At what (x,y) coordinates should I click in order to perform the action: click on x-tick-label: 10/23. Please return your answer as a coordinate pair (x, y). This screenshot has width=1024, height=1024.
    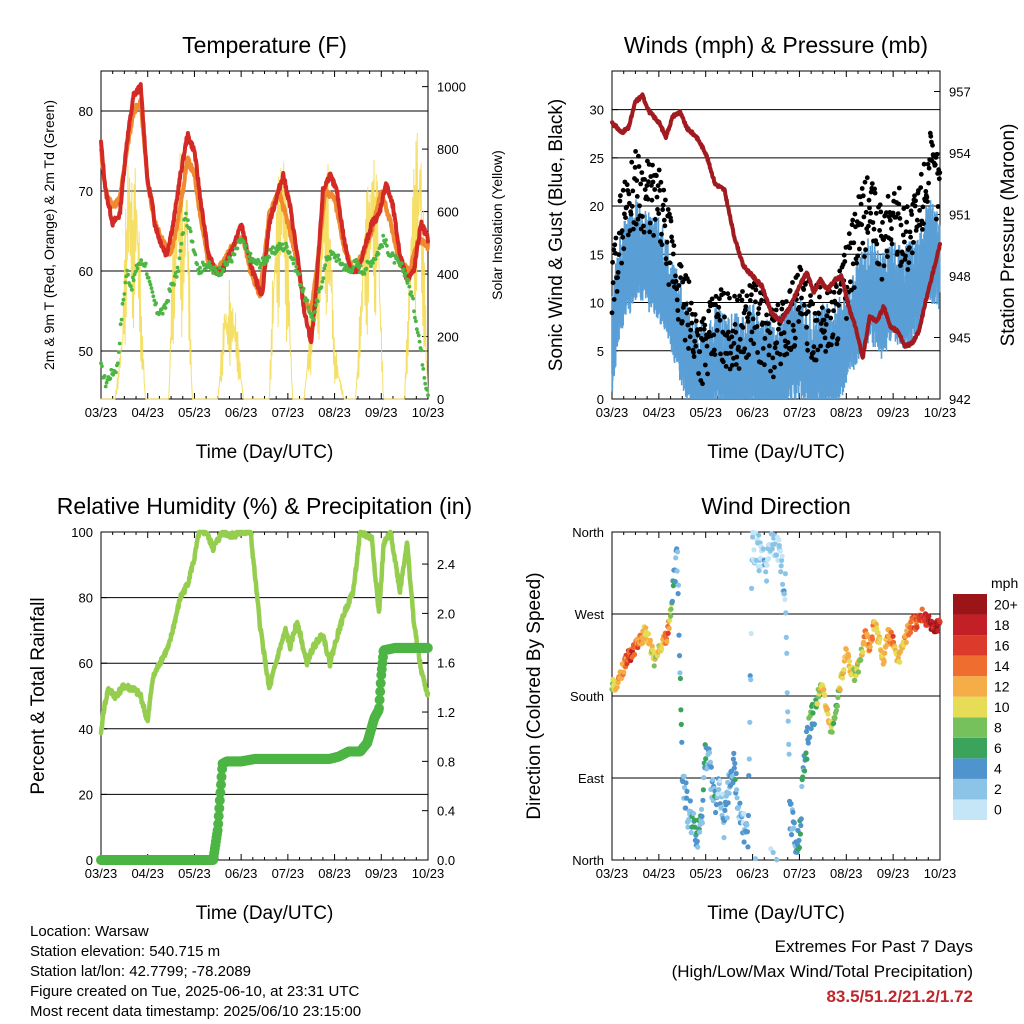
    Looking at the image, I should click on (428, 873).